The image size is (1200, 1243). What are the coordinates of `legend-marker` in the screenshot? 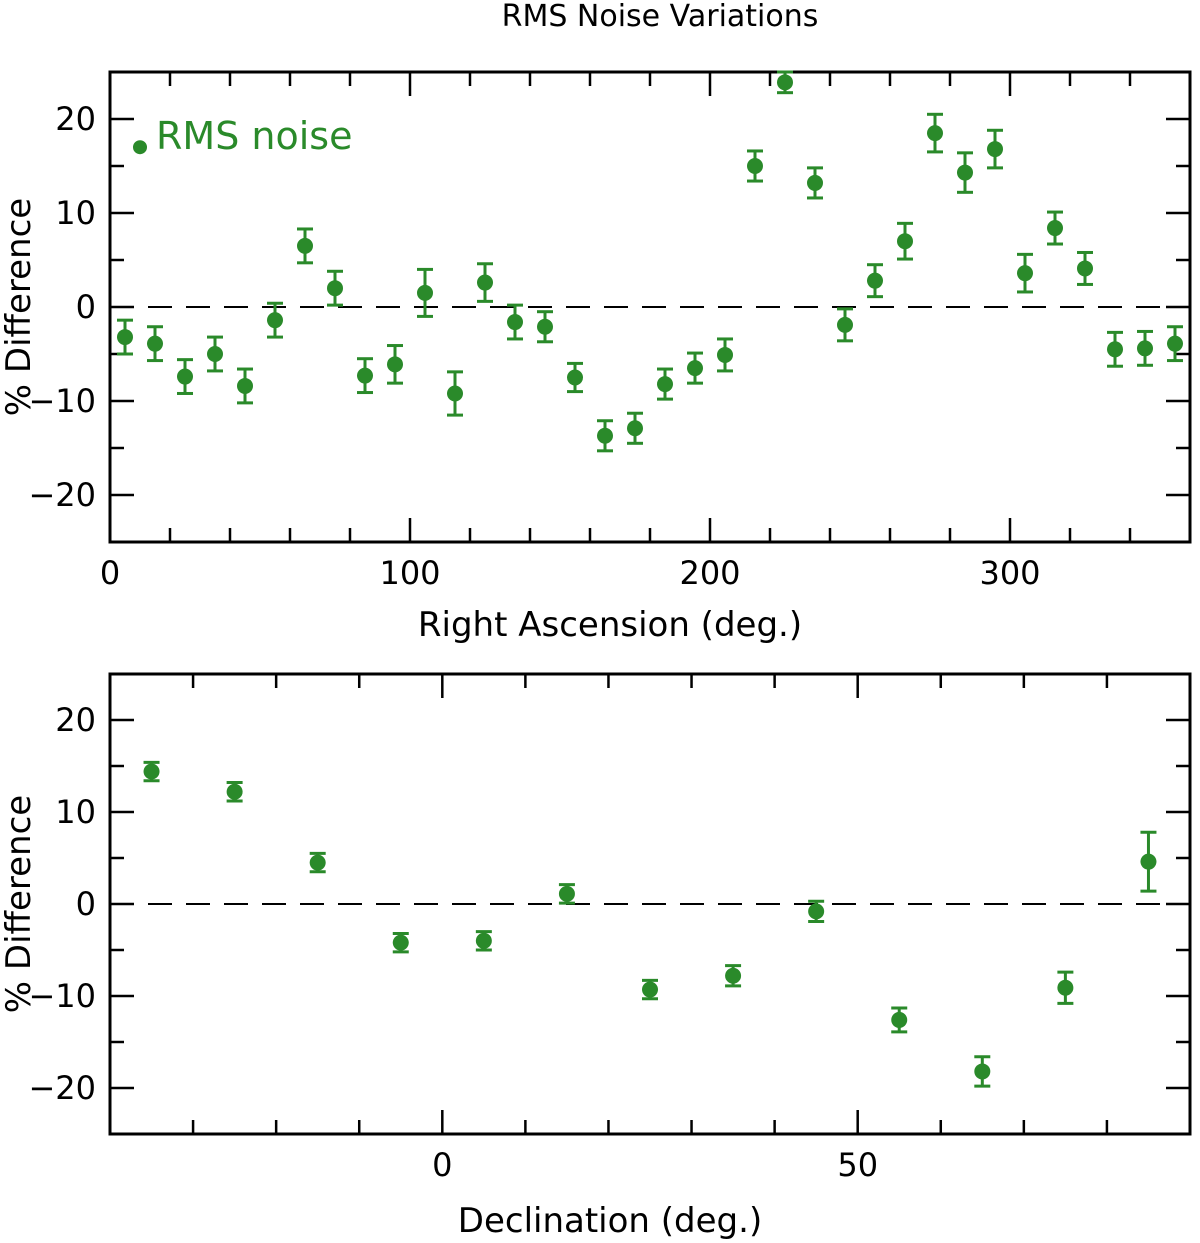 It's located at (140, 147).